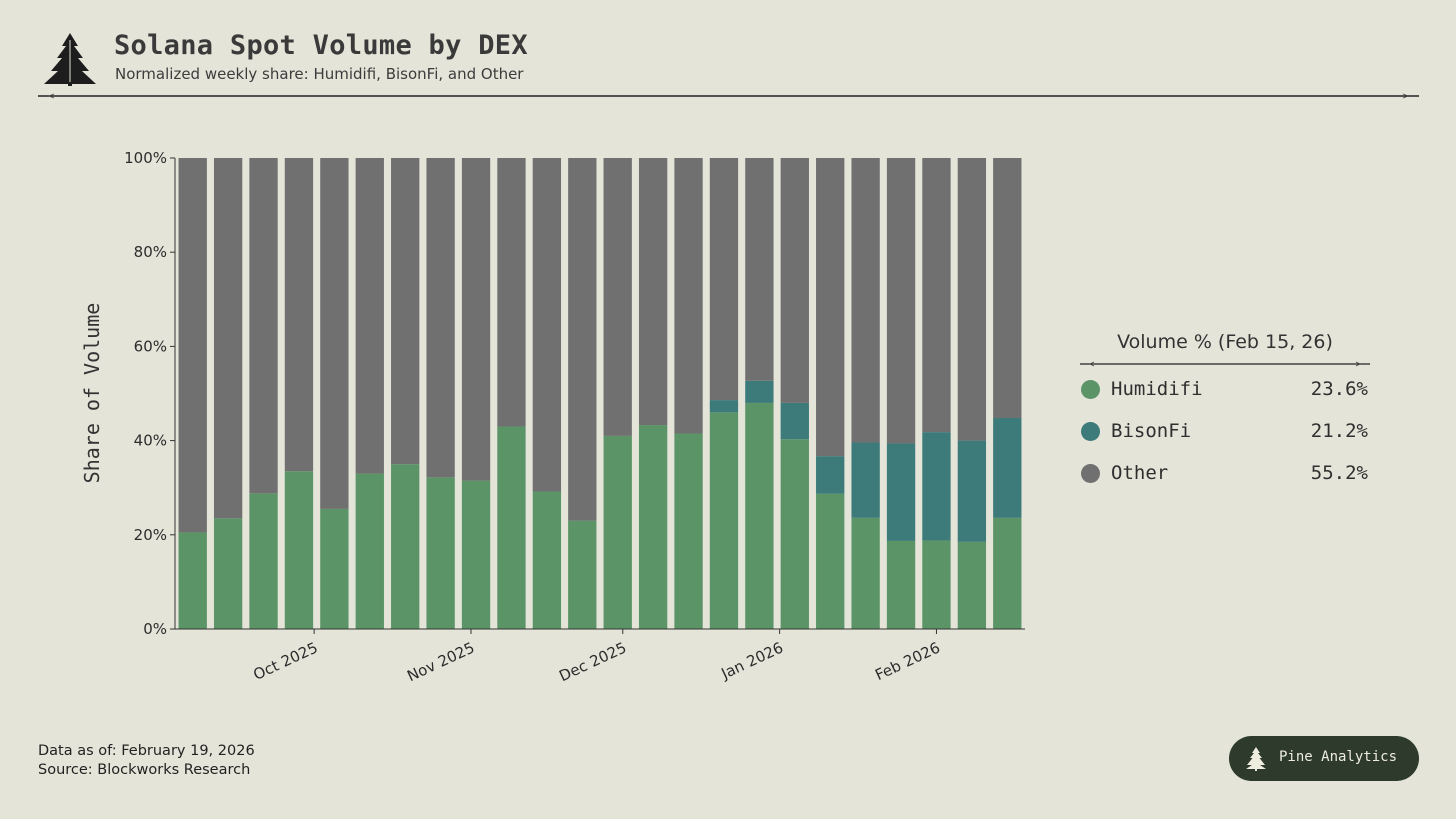 The image size is (1456, 819). I want to click on y-axis: 0% 20% 40% 60% 80% 100%, so click(150, 393).